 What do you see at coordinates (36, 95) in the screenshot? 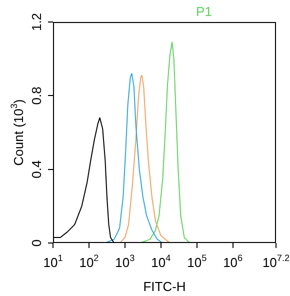
I see `y-tick-label: 0.8` at bounding box center [36, 95].